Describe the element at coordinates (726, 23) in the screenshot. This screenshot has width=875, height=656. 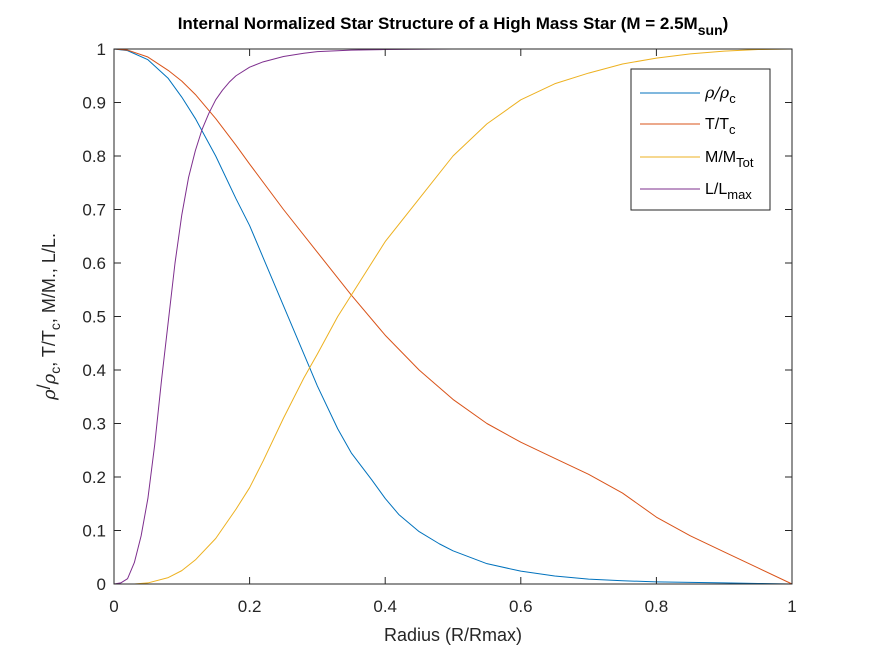
I see `chart-title-close: )` at that location.